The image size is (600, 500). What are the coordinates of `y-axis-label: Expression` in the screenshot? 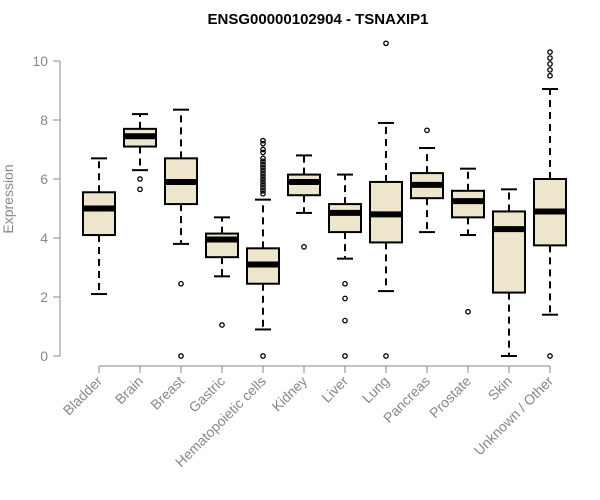 It's located at (8, 198).